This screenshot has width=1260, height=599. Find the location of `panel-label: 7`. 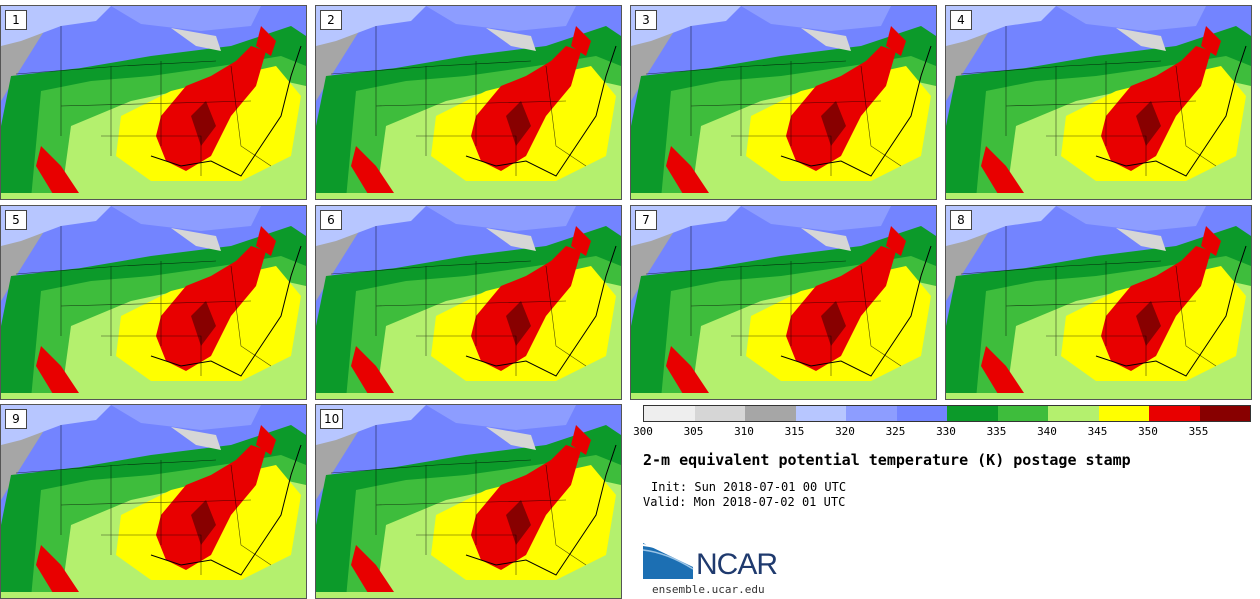

panel-label: 7 is located at coordinates (646, 220).